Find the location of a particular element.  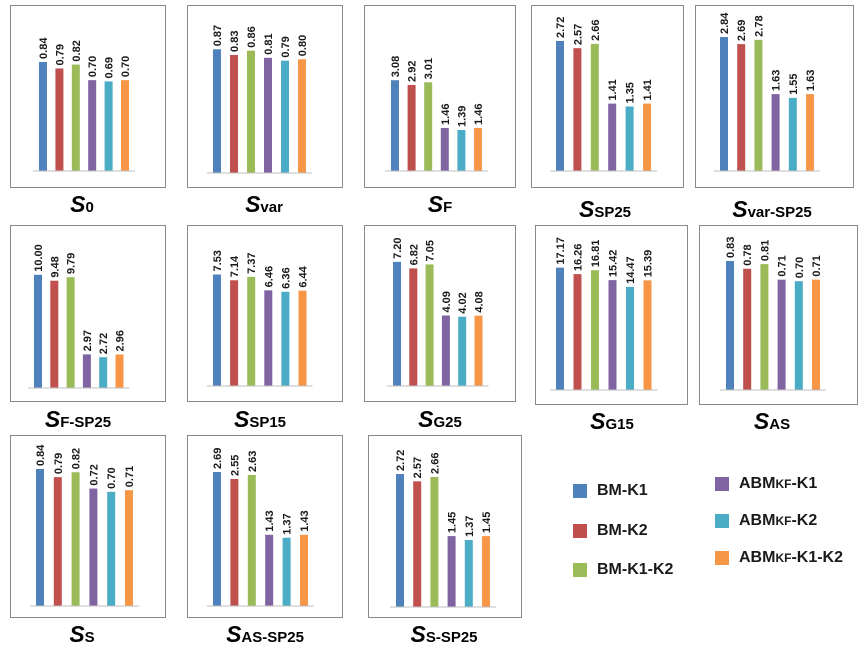

data-label: 4.08 is located at coordinates (480, 301).